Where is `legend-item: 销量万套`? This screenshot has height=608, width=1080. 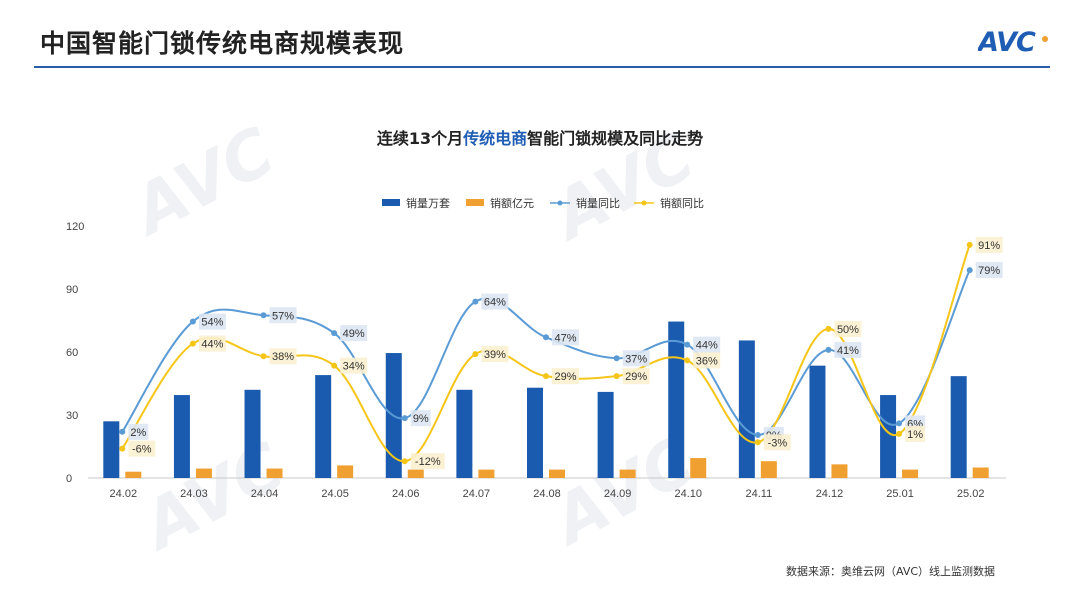
legend-item: 销量万套 is located at coordinates (416, 203).